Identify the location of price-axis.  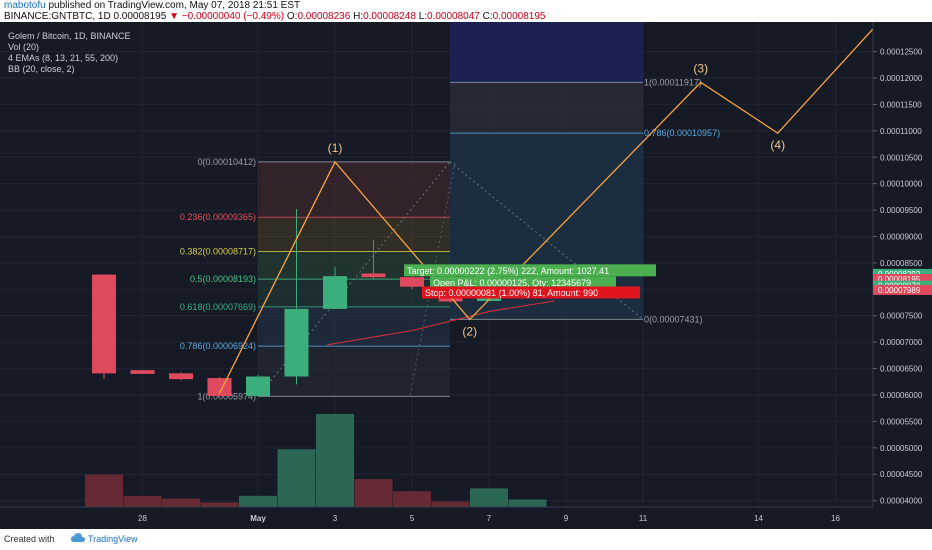
(902, 264).